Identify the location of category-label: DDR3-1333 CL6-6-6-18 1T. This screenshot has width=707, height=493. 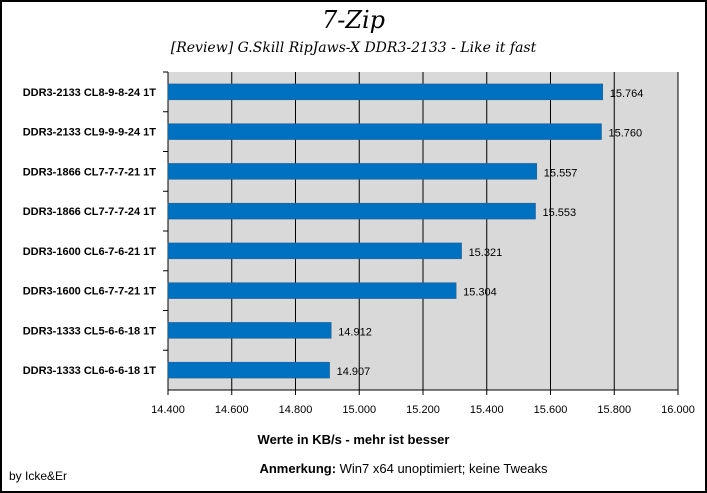
(90, 371).